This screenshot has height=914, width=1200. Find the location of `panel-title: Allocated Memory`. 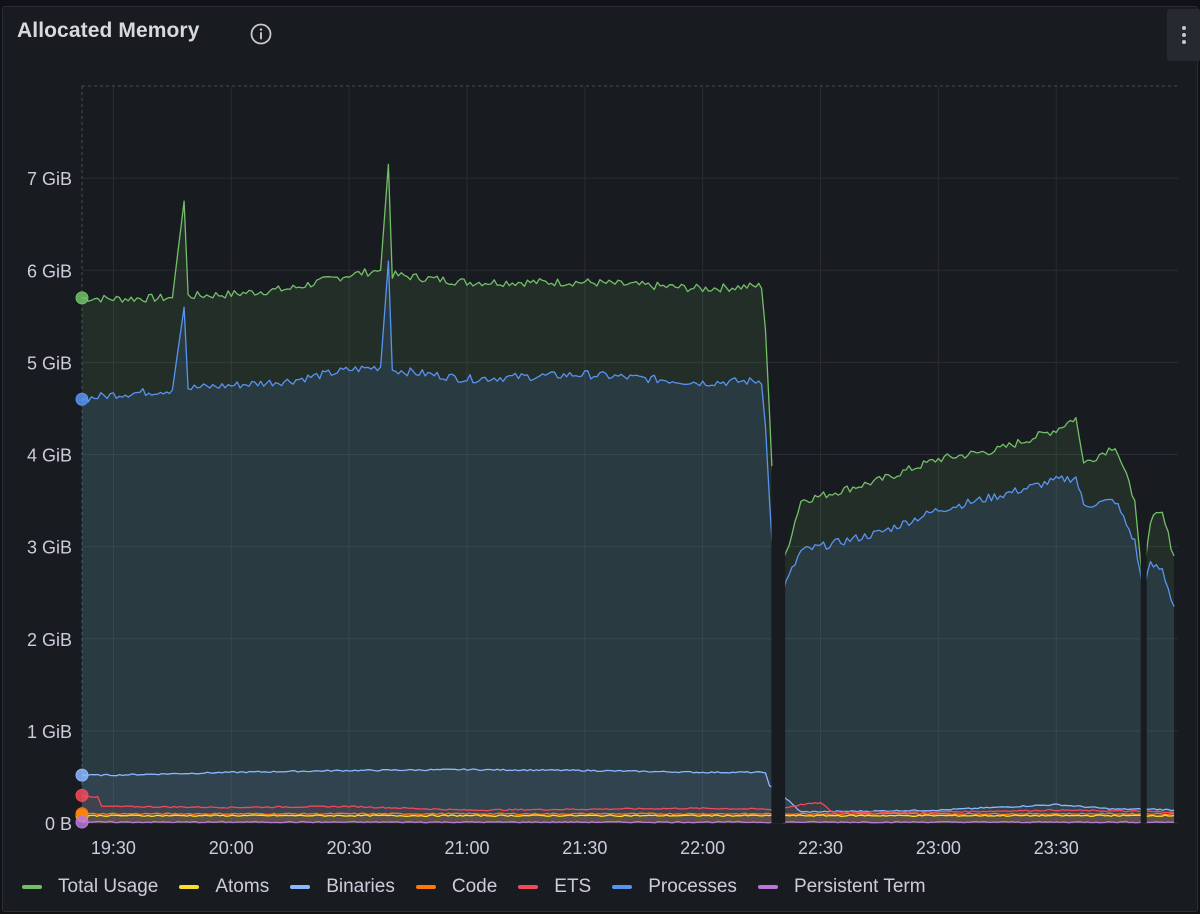

panel-title: Allocated Memory is located at coordinates (108, 30).